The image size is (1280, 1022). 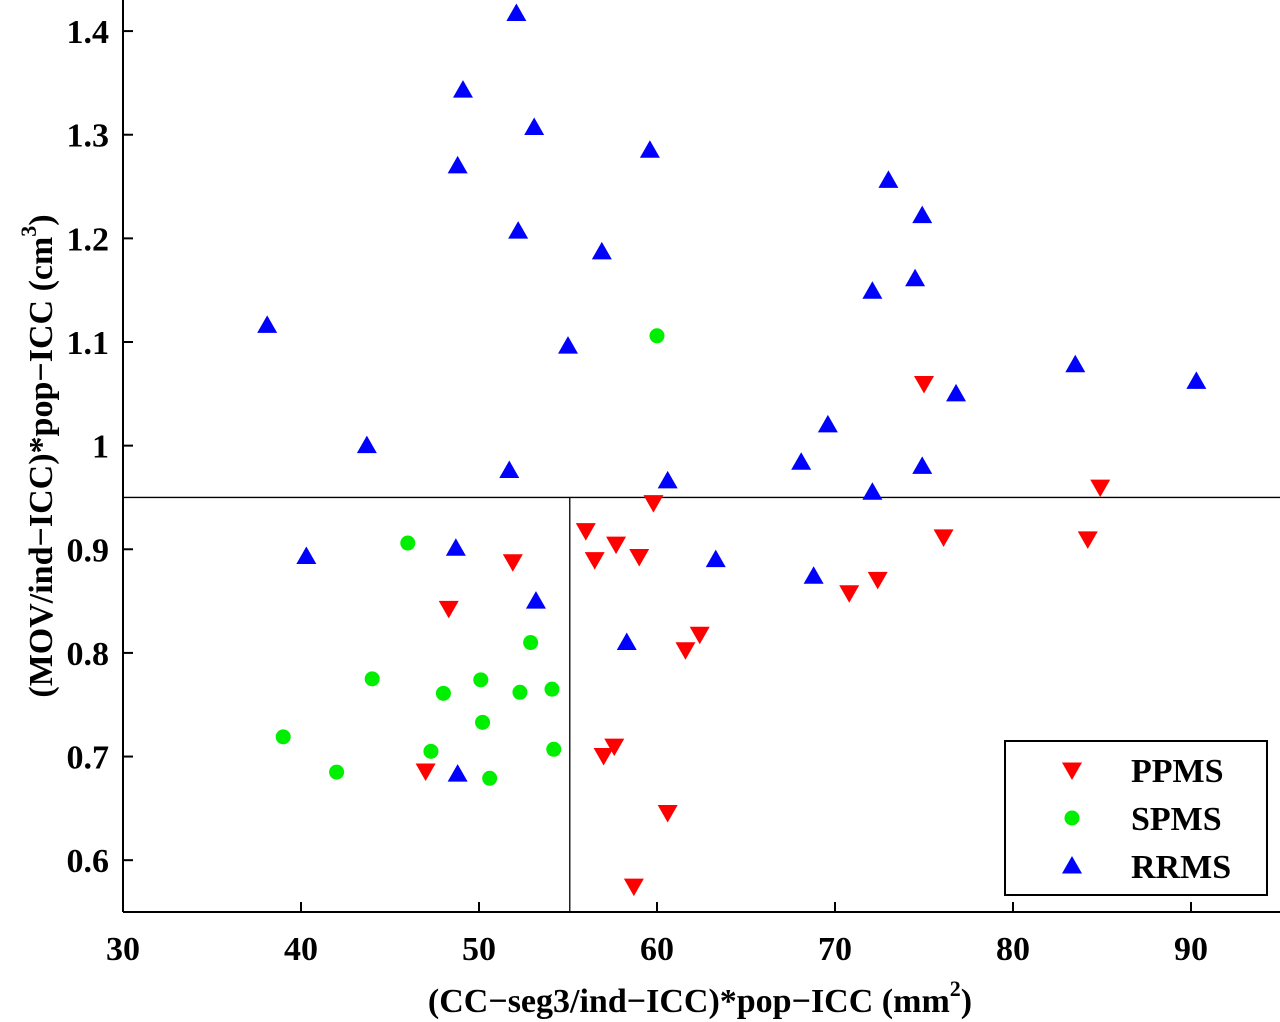 What do you see at coordinates (301, 949) in the screenshot?
I see `x-tick-label: 40` at bounding box center [301, 949].